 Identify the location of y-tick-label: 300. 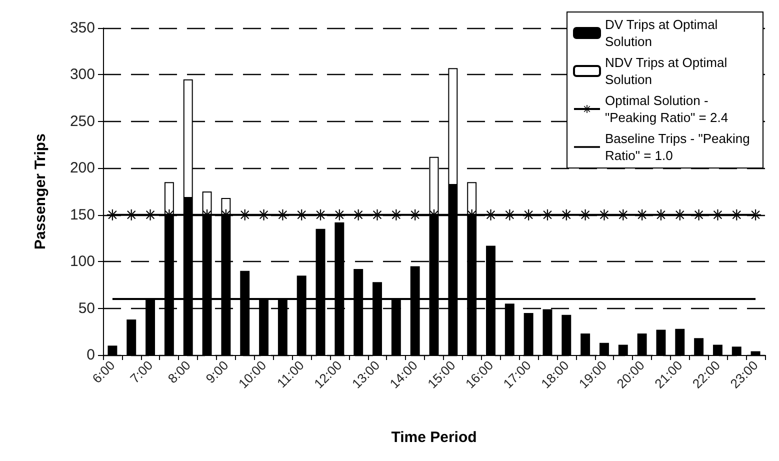
(82, 75).